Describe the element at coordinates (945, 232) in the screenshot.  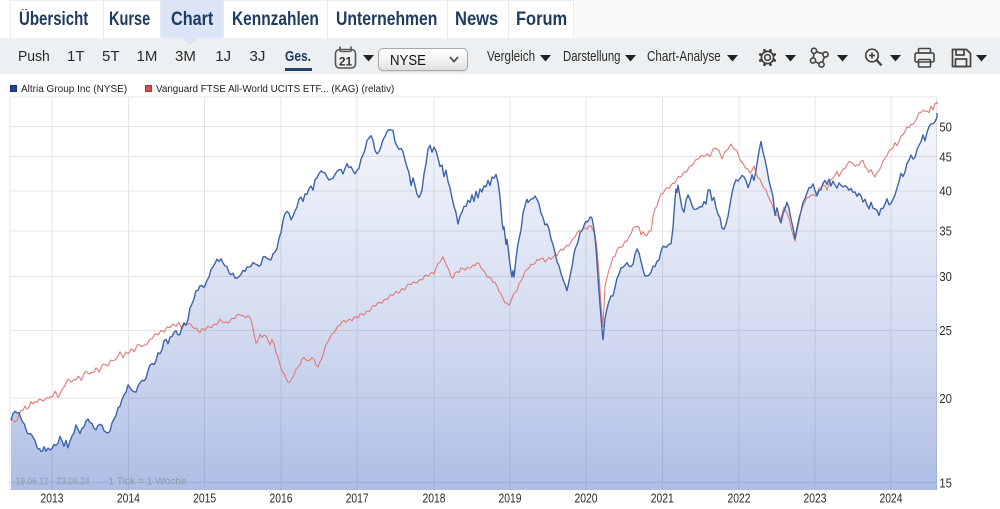
I see `svg-text: 35` at that location.